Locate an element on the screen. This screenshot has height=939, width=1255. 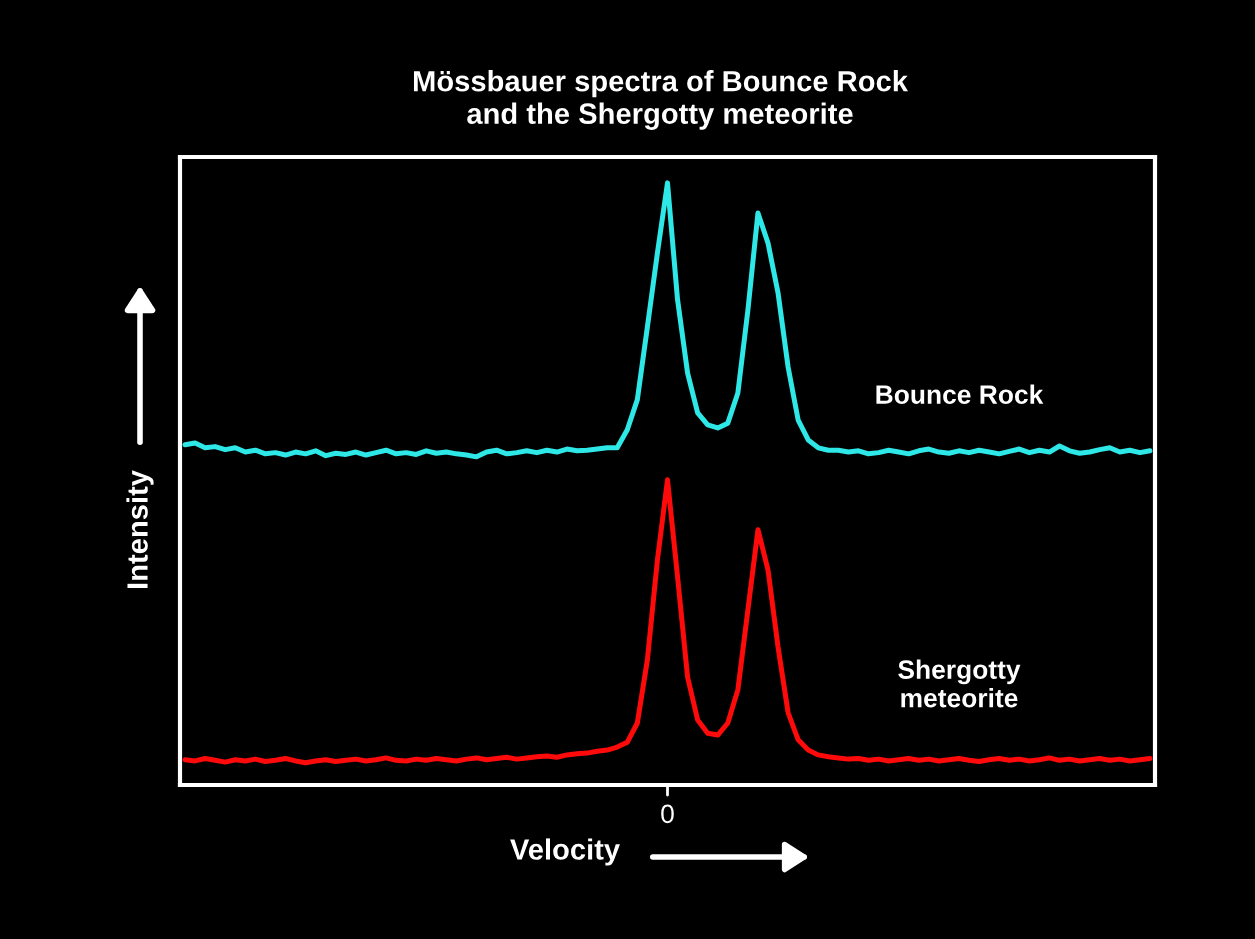
x-axis-title: Velocity is located at coordinates (565, 852).